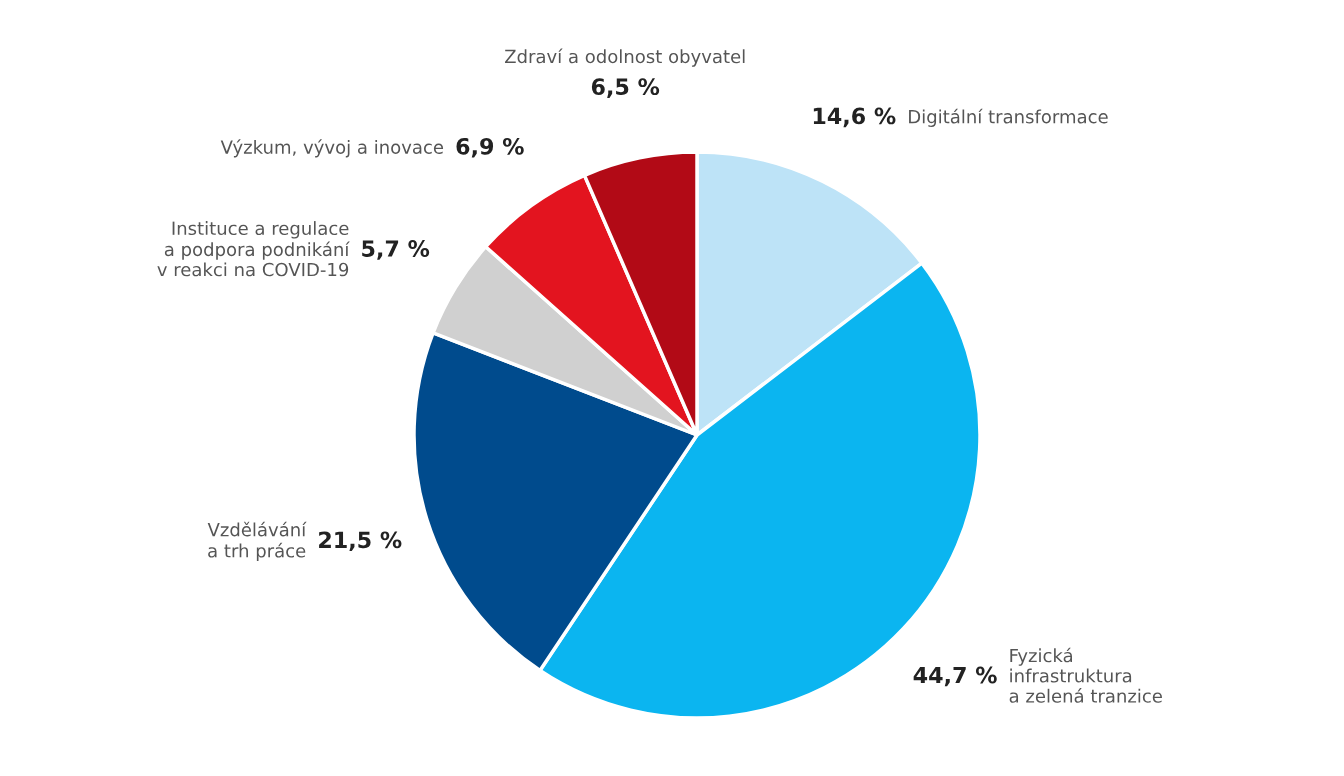 This screenshot has height=776, width=1344. I want to click on slice-label: Výzkum, vývoj a inovace, so click(332, 148).